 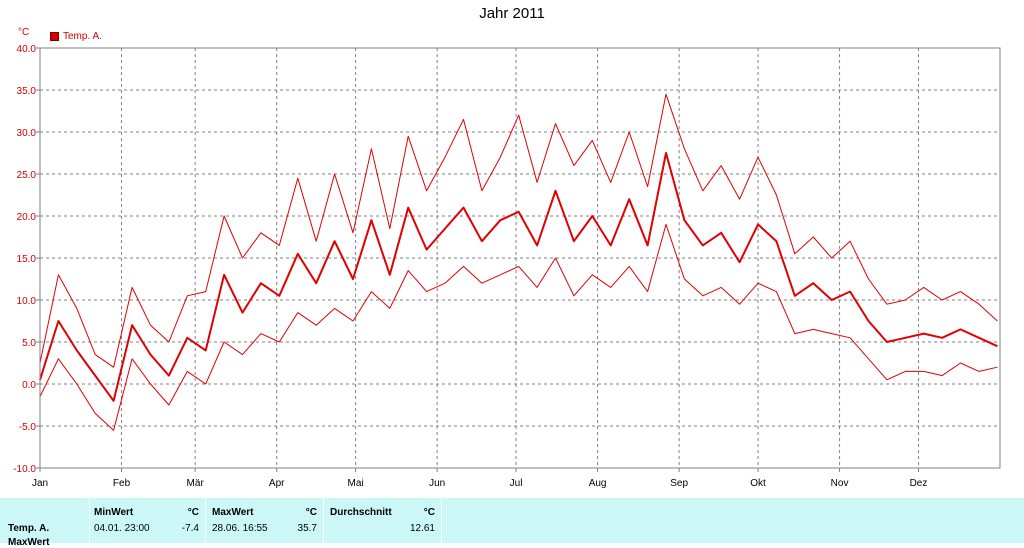 What do you see at coordinates (24, 32) in the screenshot?
I see `y-axis-unit: °C` at bounding box center [24, 32].